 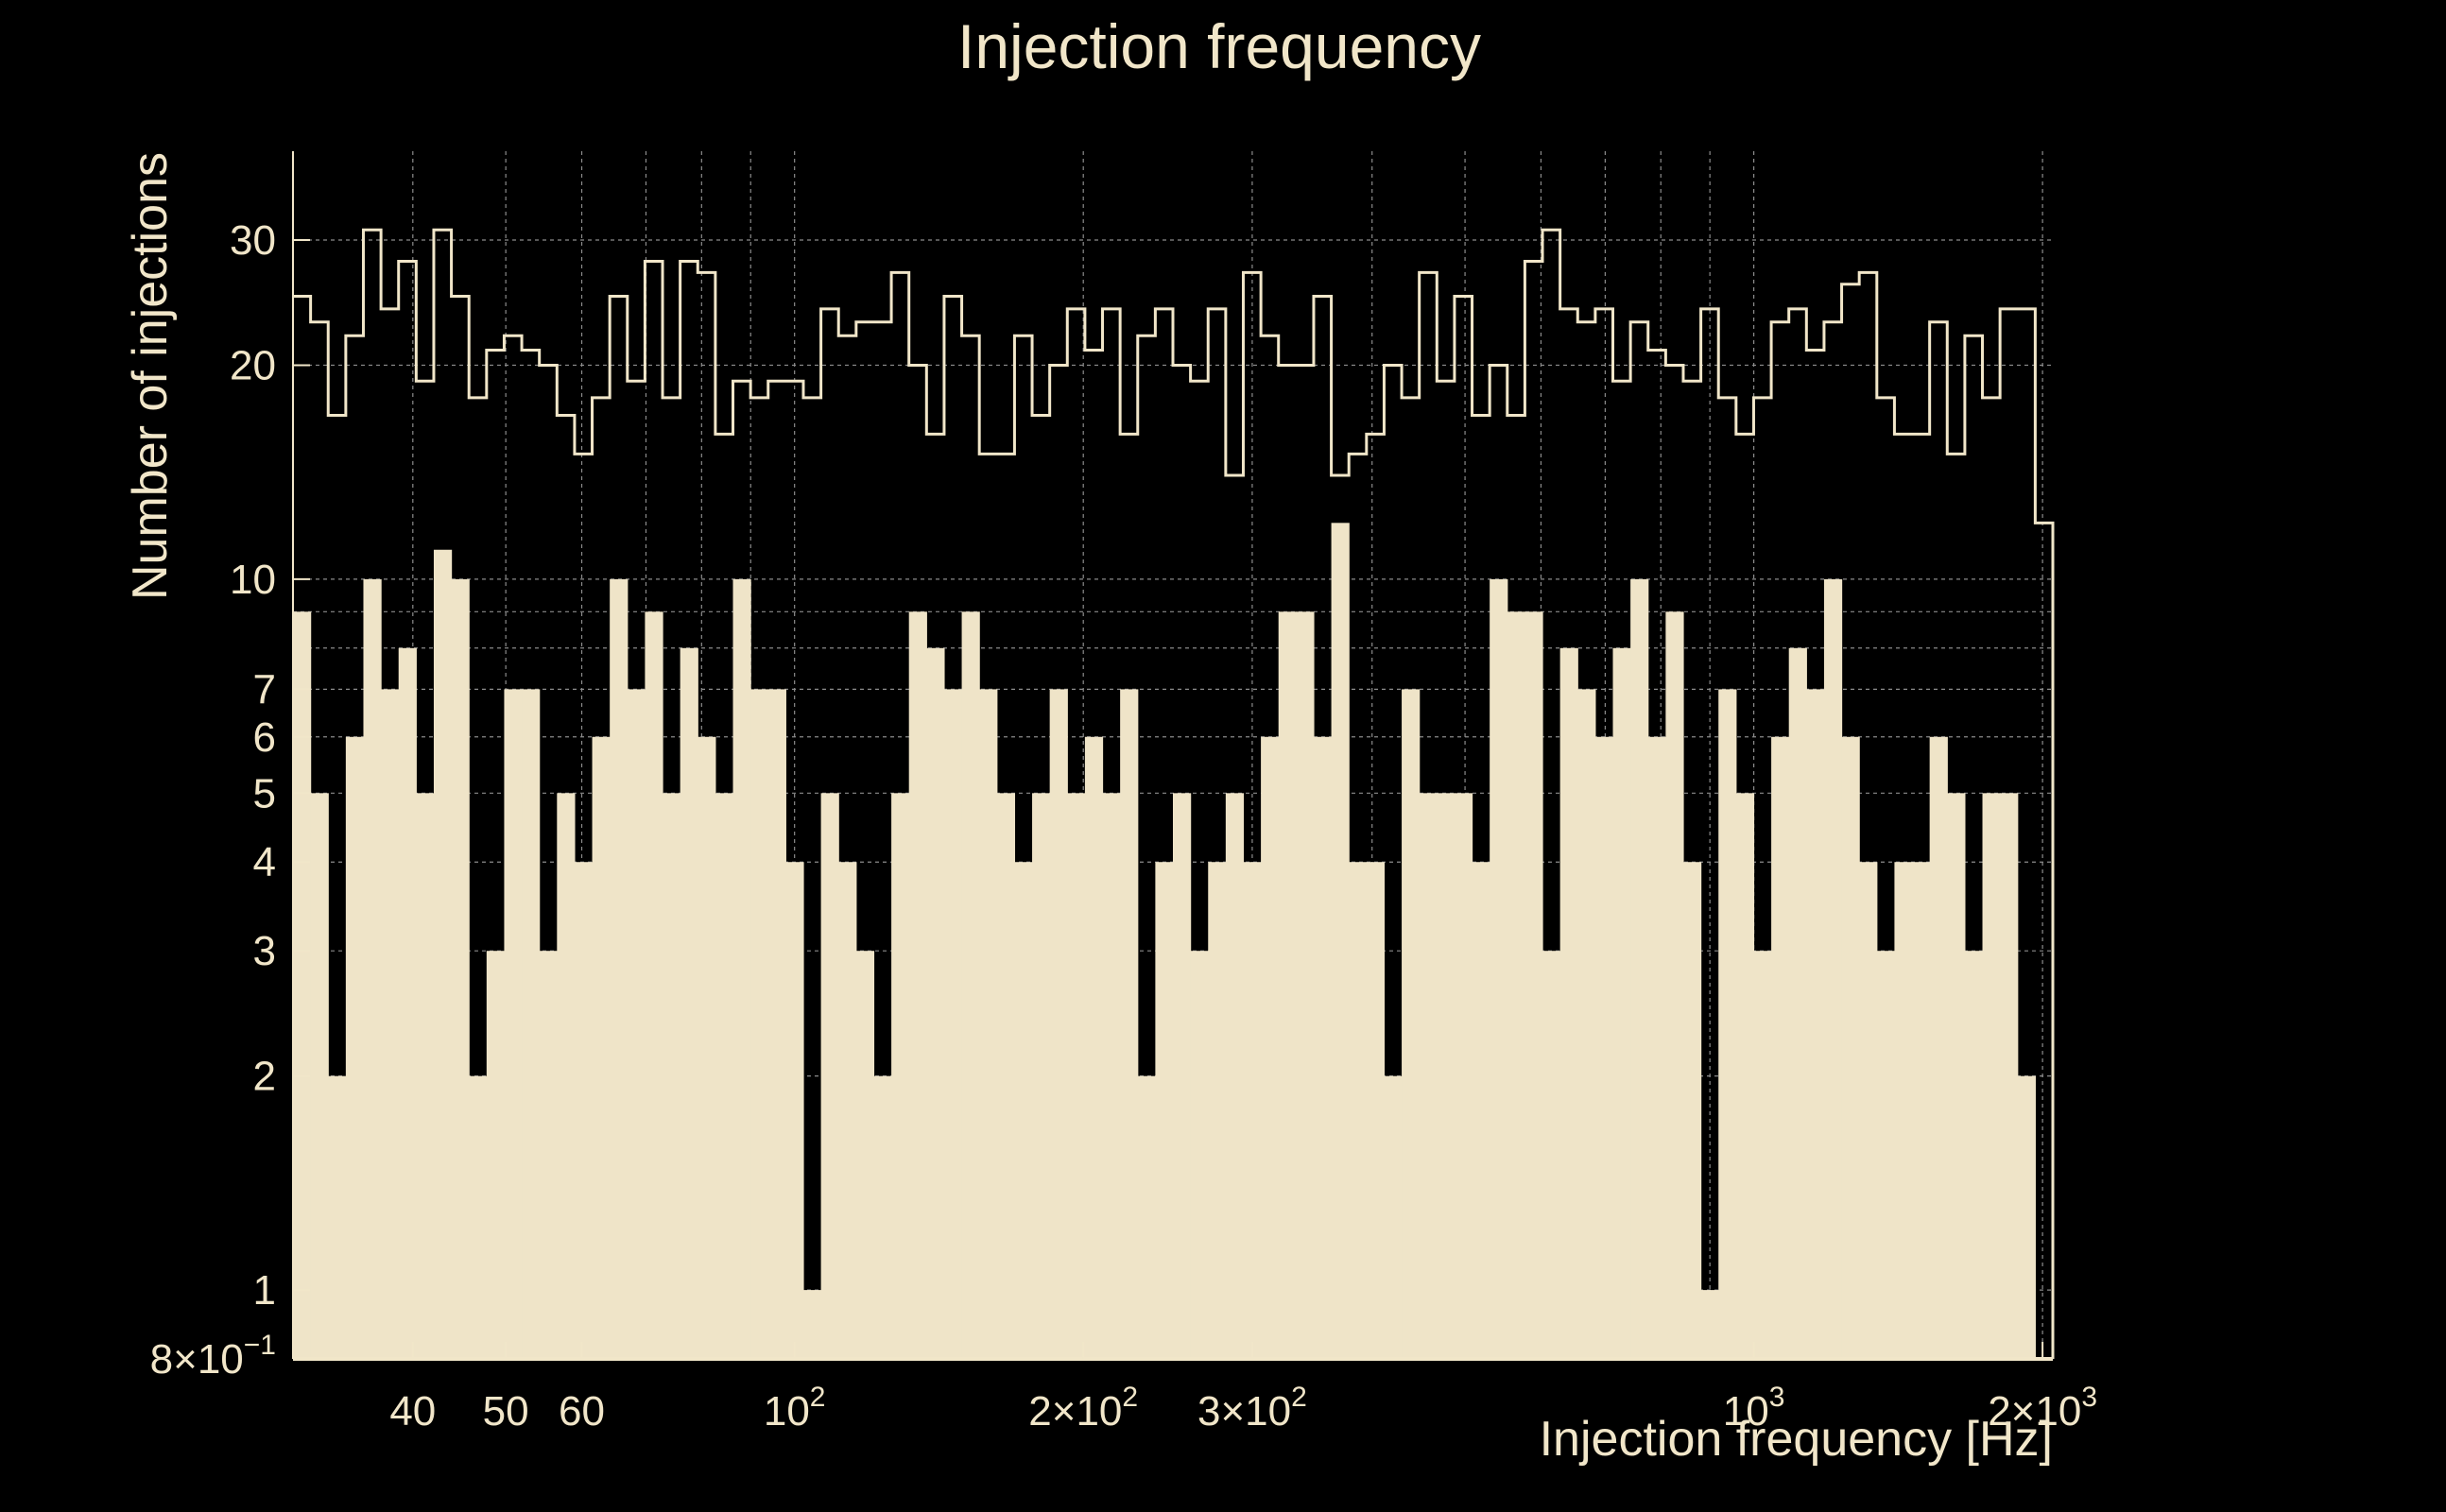 What do you see at coordinates (412, 1411) in the screenshot?
I see `x-tick-label: 40` at bounding box center [412, 1411].